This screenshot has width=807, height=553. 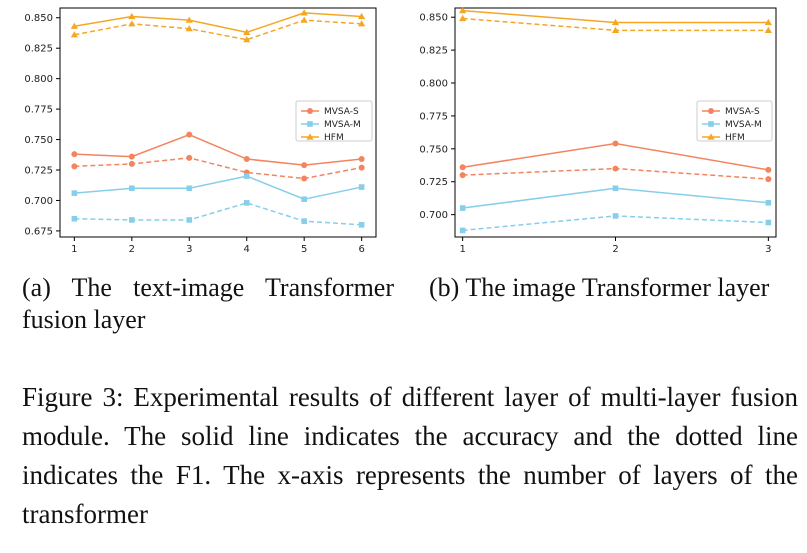 What do you see at coordinates (599, 287) in the screenshot?
I see `subcaption-b: (b) The image Transformer layer` at bounding box center [599, 287].